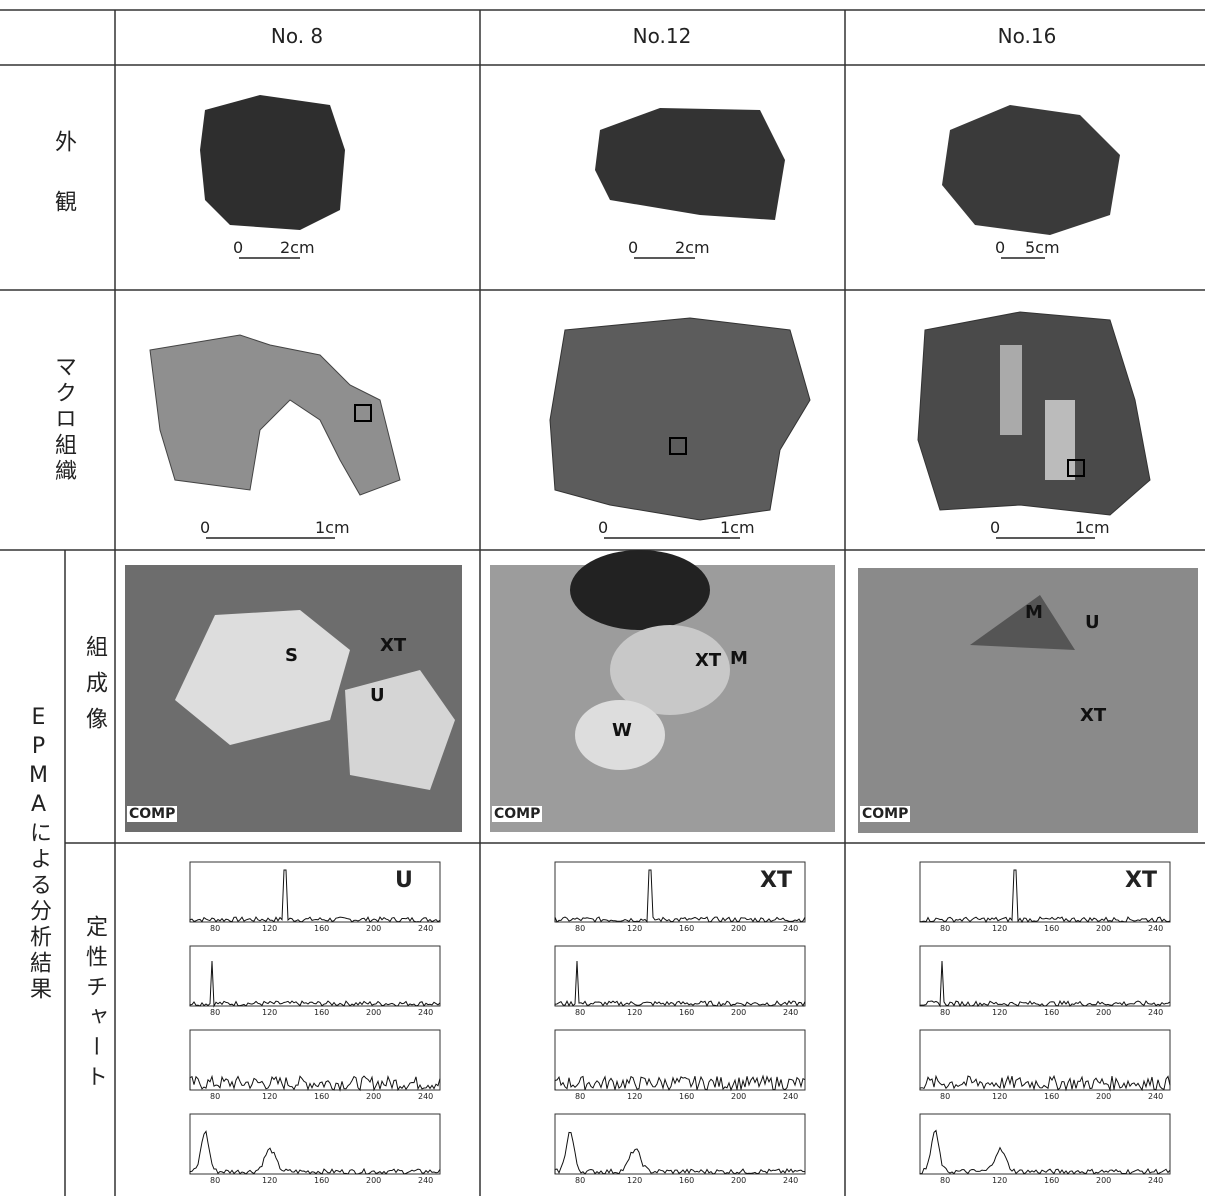 This screenshot has height=1196, width=1205. What do you see at coordinates (63, 190) in the screenshot?
I see `row-label: 外観` at bounding box center [63, 190].